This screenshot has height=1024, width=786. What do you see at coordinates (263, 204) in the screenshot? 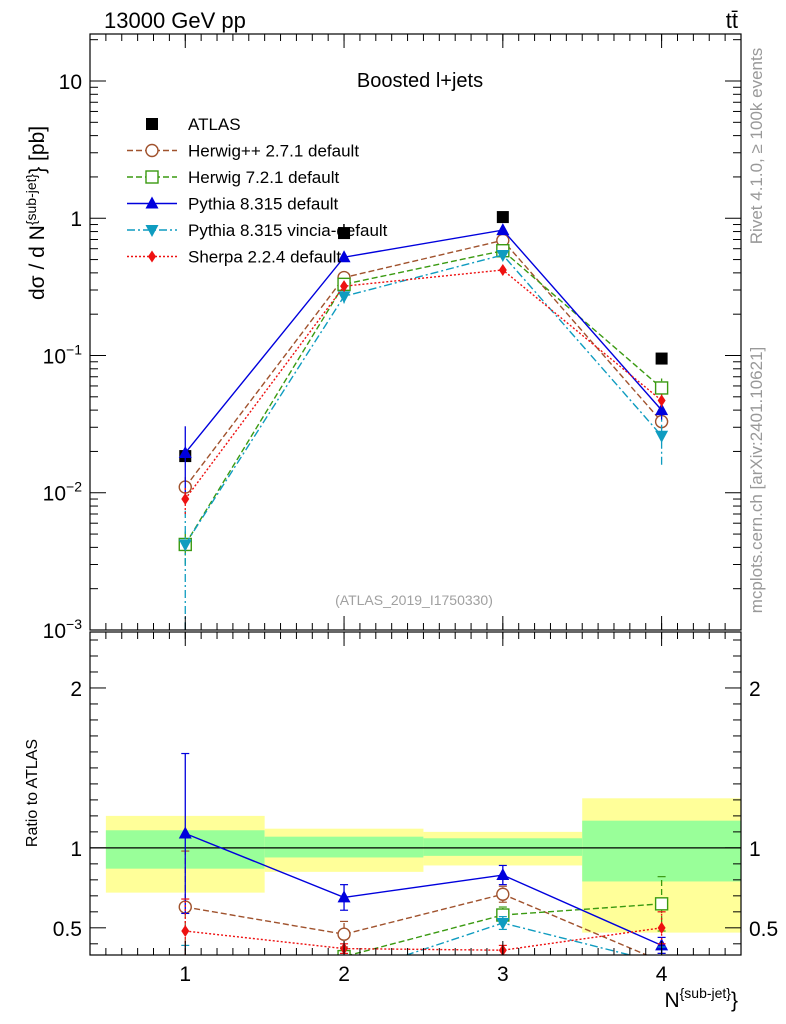
I see `legend-label: Pythia 8.315 default` at bounding box center [263, 204].